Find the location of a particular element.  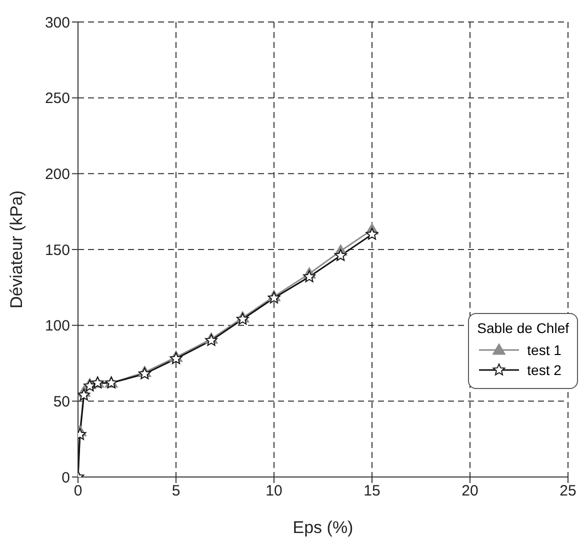

x-tick-label: 5 is located at coordinates (176, 491).